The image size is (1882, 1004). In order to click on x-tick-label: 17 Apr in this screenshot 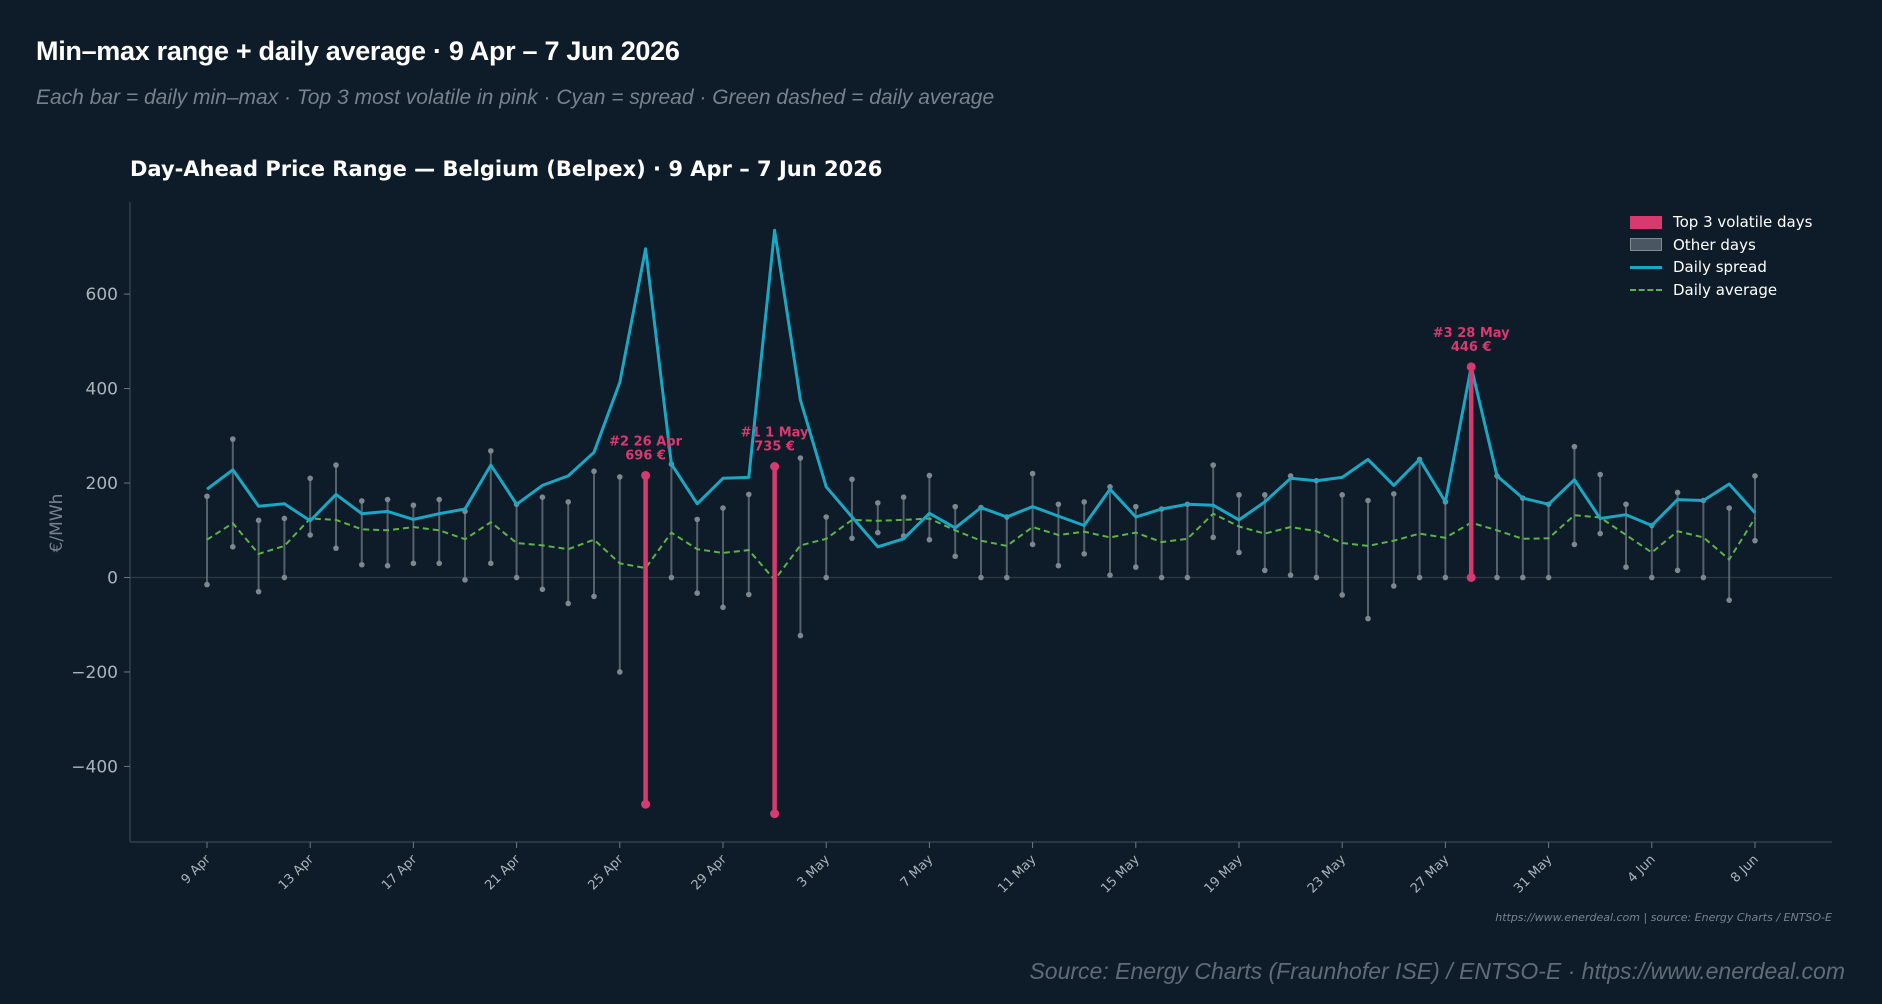, I will do `click(400, 873)`.